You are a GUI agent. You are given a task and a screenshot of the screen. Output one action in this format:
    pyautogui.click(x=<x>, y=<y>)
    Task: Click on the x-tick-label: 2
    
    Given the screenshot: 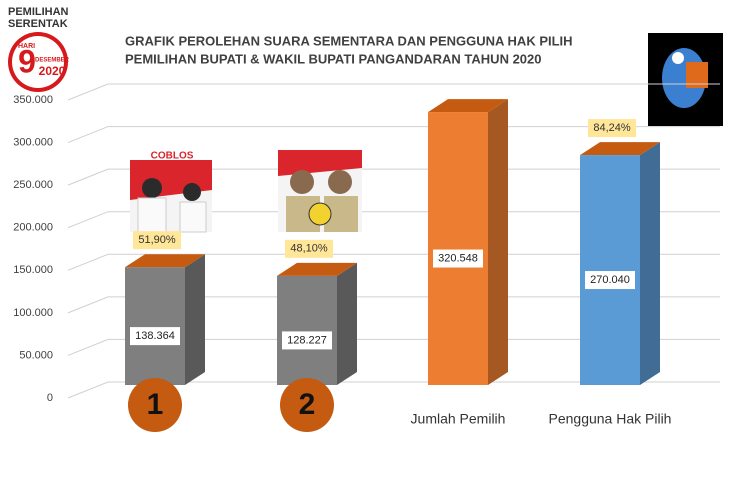 What is the action you would take?
    pyautogui.click(x=307, y=404)
    